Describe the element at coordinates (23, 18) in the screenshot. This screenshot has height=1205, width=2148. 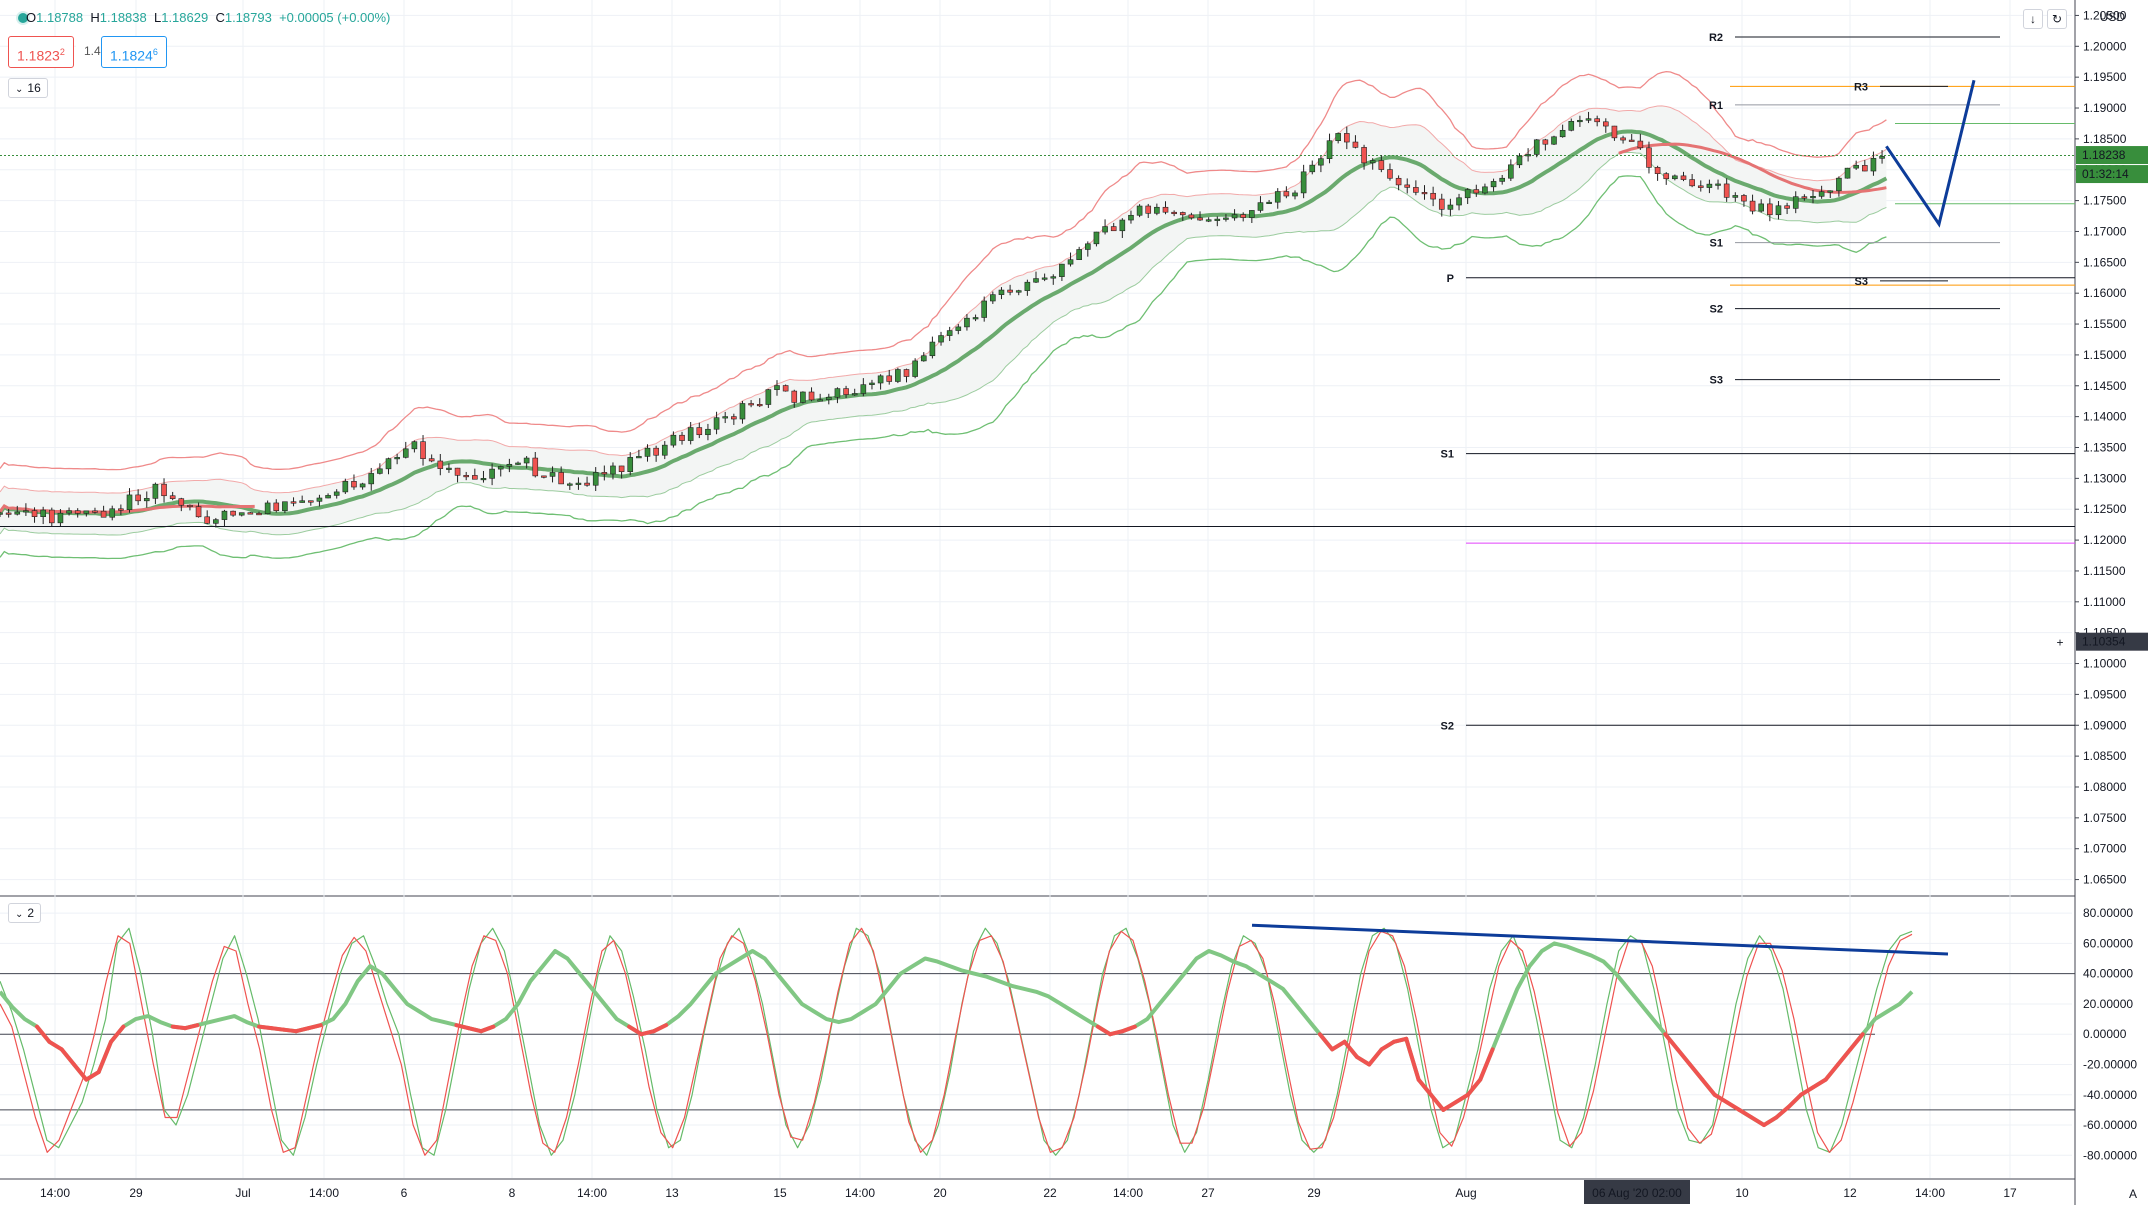
I see `live-status-icon` at that location.